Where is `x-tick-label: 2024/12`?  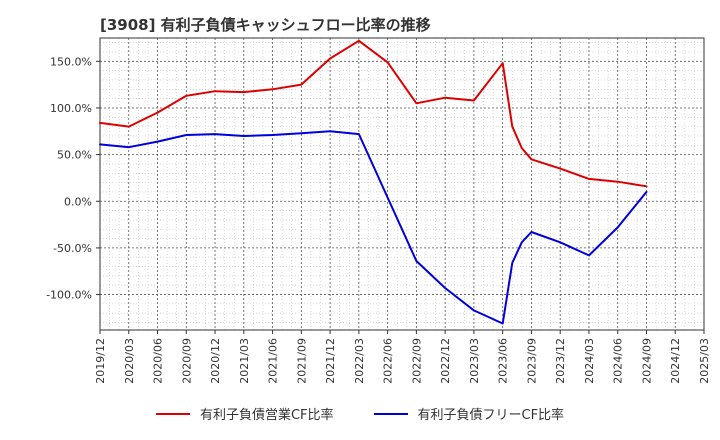
x-tick-label: 2024/12 is located at coordinates (675, 361).